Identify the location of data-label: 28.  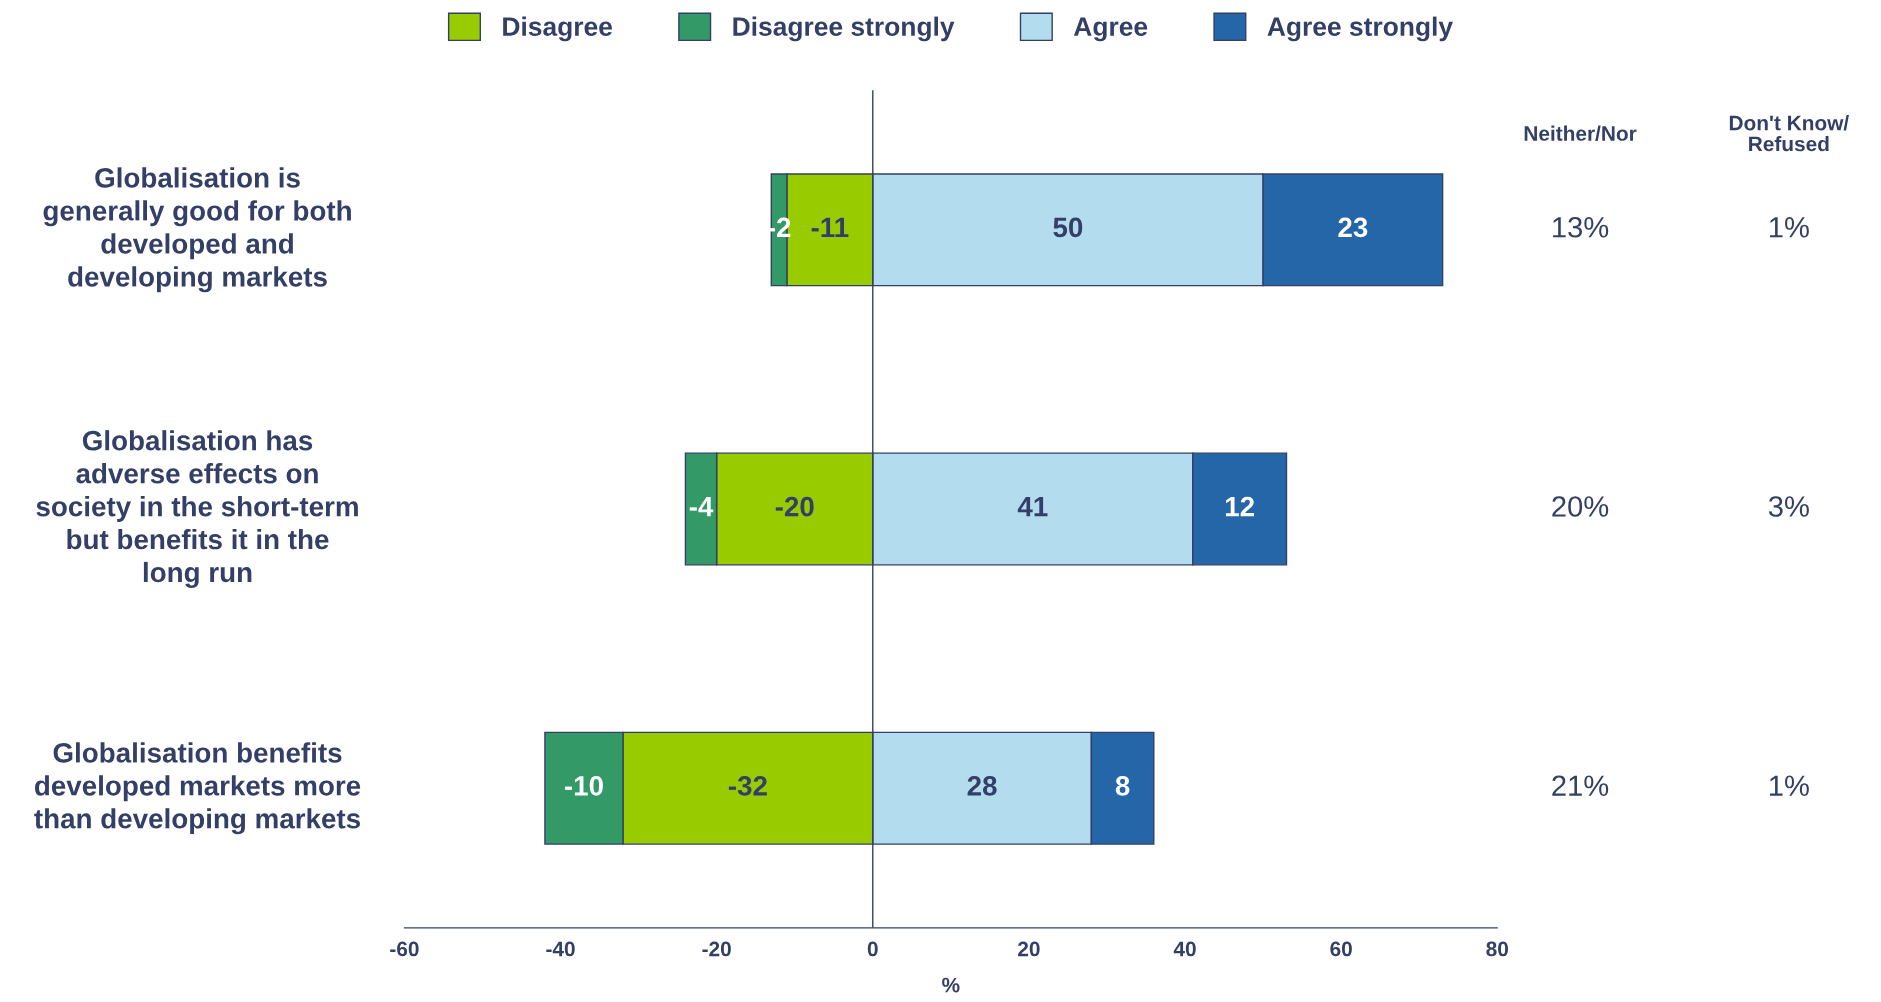
(982, 786).